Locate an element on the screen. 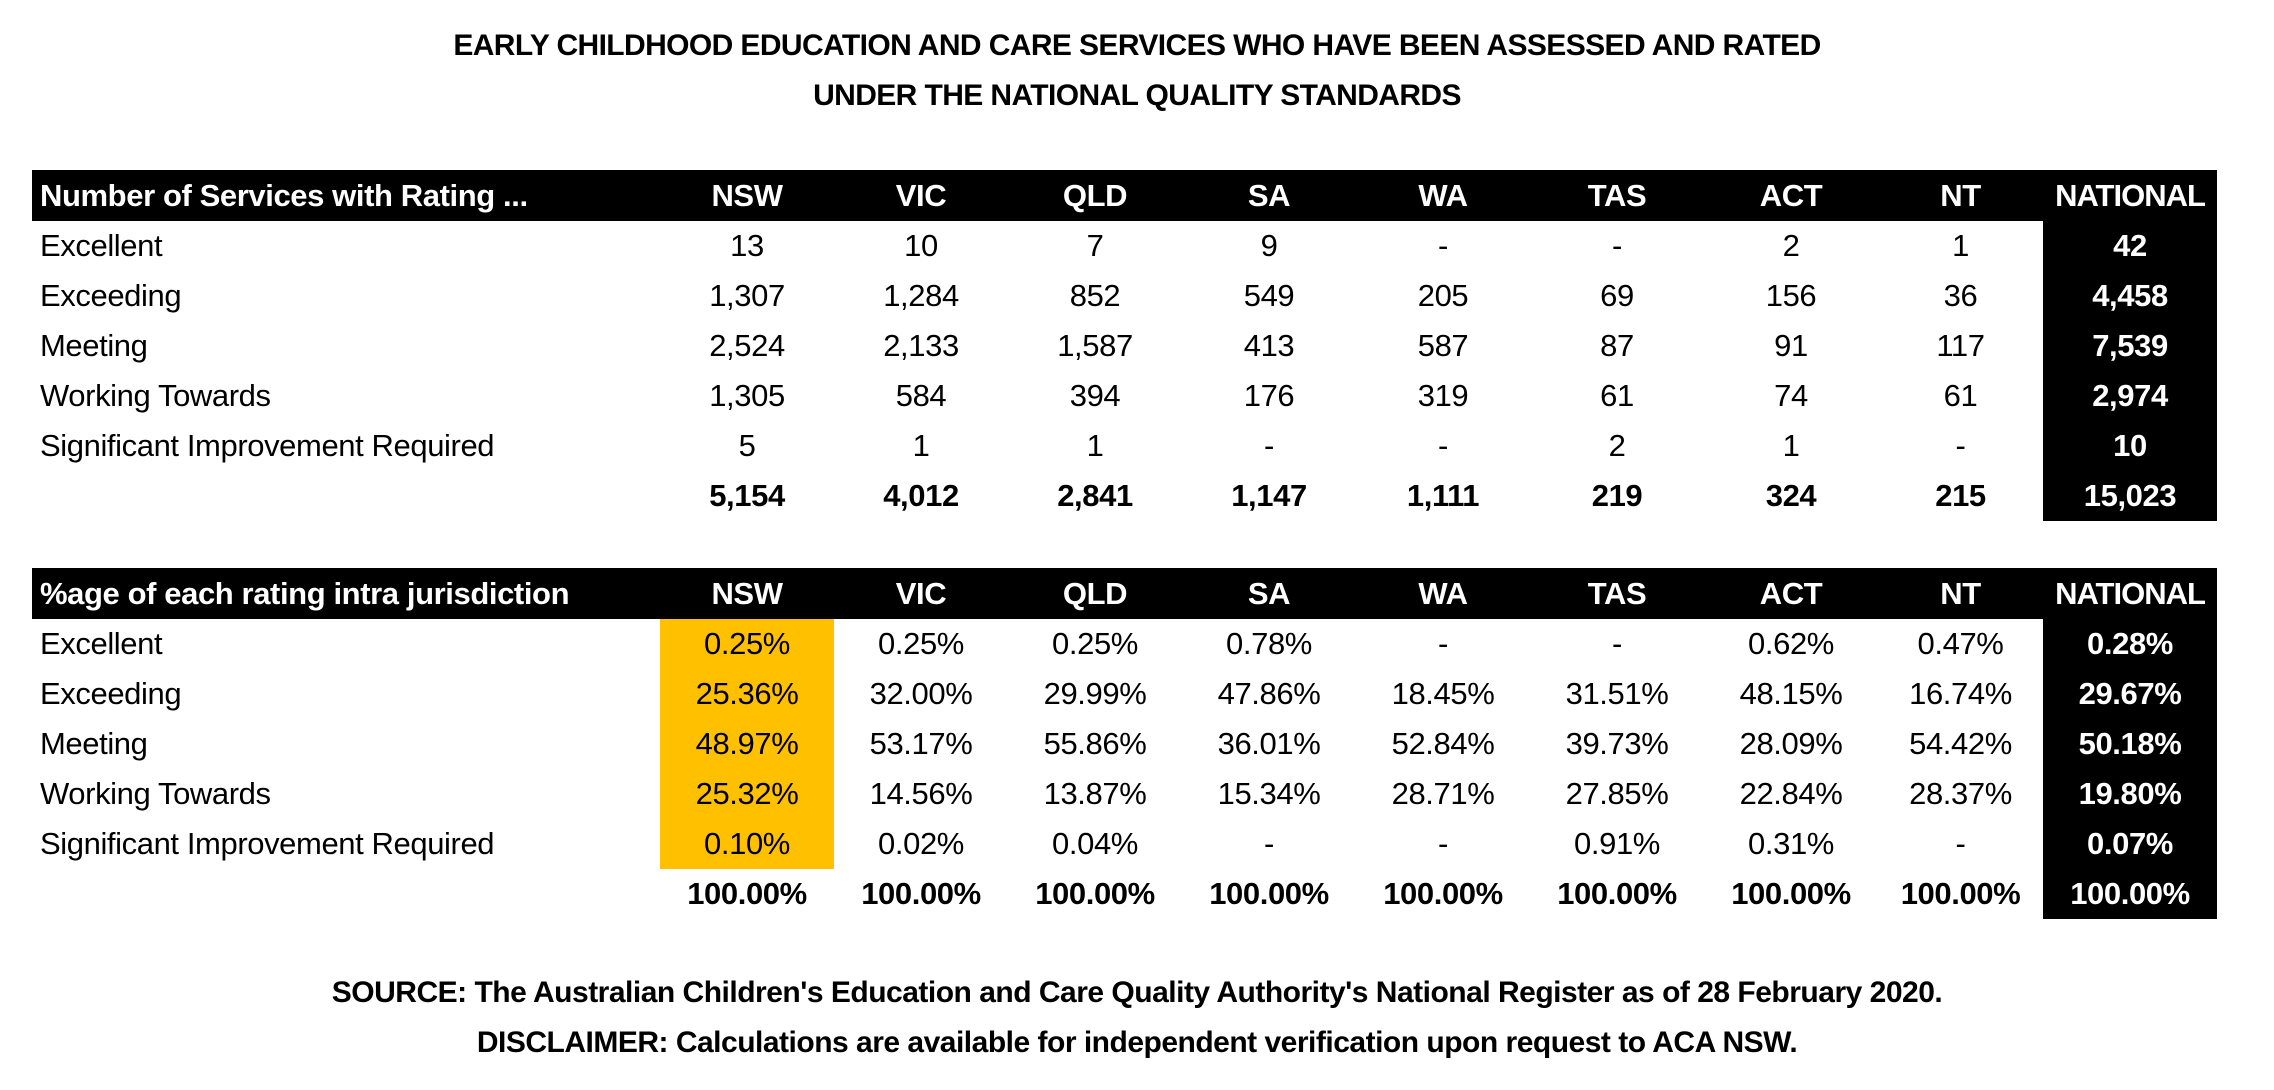  cell-nt: 54.42% is located at coordinates (1960, 743).